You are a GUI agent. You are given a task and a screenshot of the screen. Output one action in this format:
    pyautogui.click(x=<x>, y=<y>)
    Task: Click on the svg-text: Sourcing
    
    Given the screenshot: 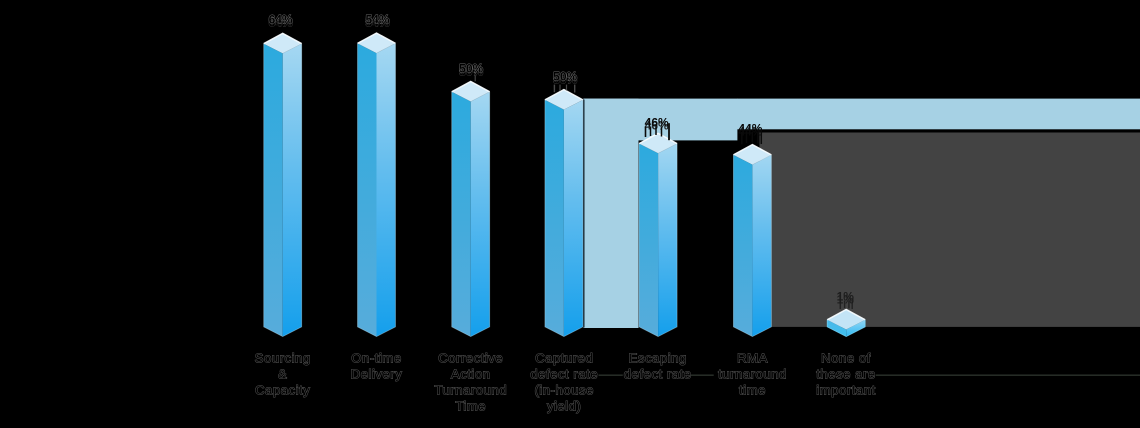 What is the action you would take?
    pyautogui.click(x=283, y=357)
    